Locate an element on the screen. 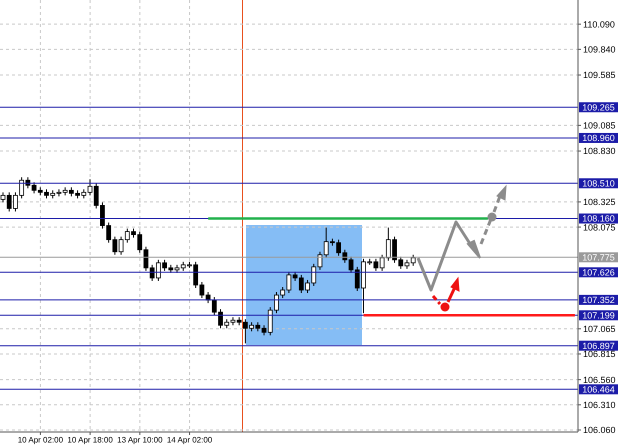  ref-line-label: 108.960 is located at coordinates (598, 138).